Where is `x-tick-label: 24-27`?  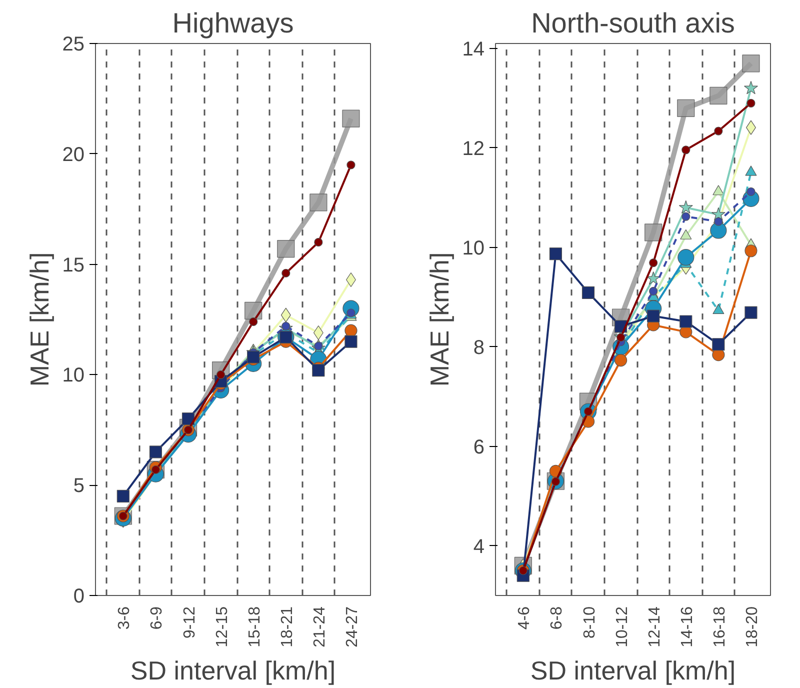
x-tick-label: 24-27 is located at coordinates (352, 627).